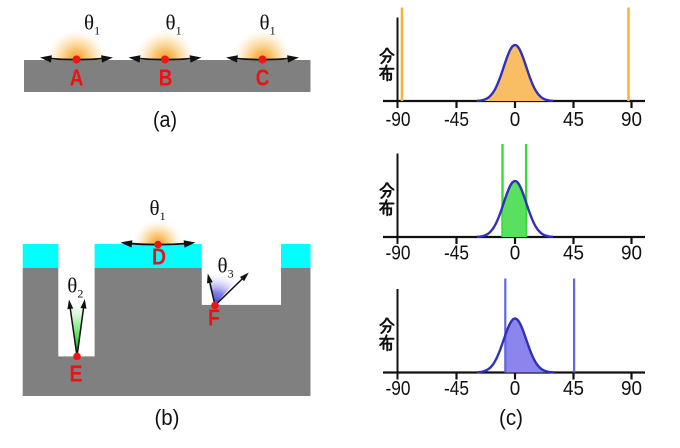 The height and width of the screenshot is (448, 680). What do you see at coordinates (159, 257) in the screenshot?
I see `svg-text: D` at bounding box center [159, 257].